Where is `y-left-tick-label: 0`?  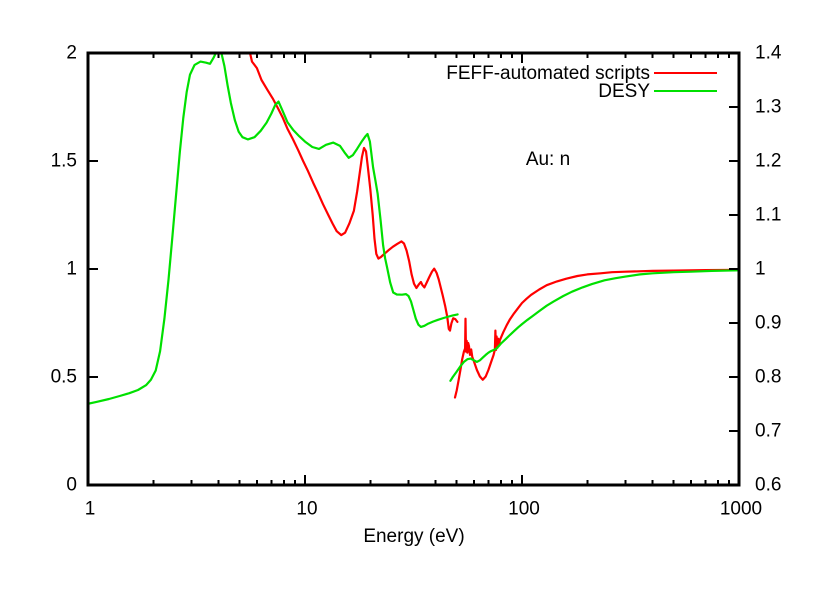
y-left-tick-label: 0 is located at coordinates (71, 485).